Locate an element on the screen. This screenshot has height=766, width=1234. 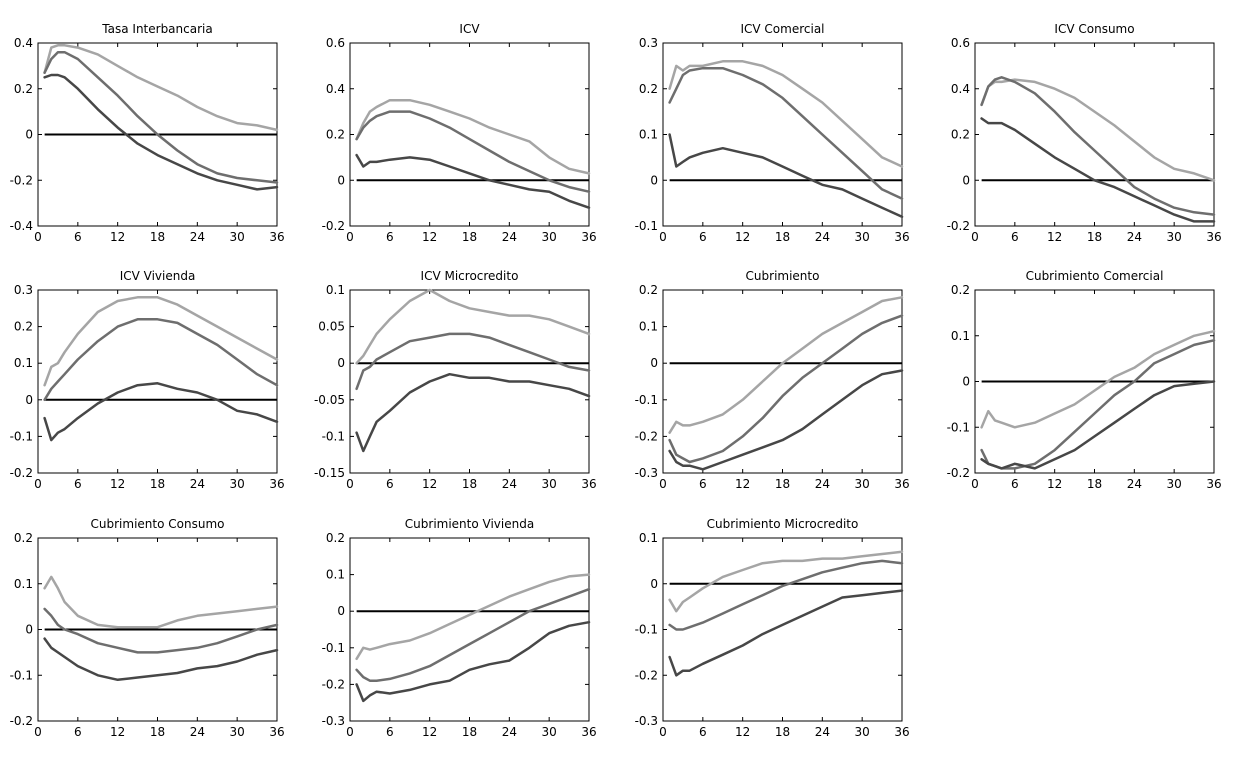
panel-title: ICV Consumo is located at coordinates (1094, 29).